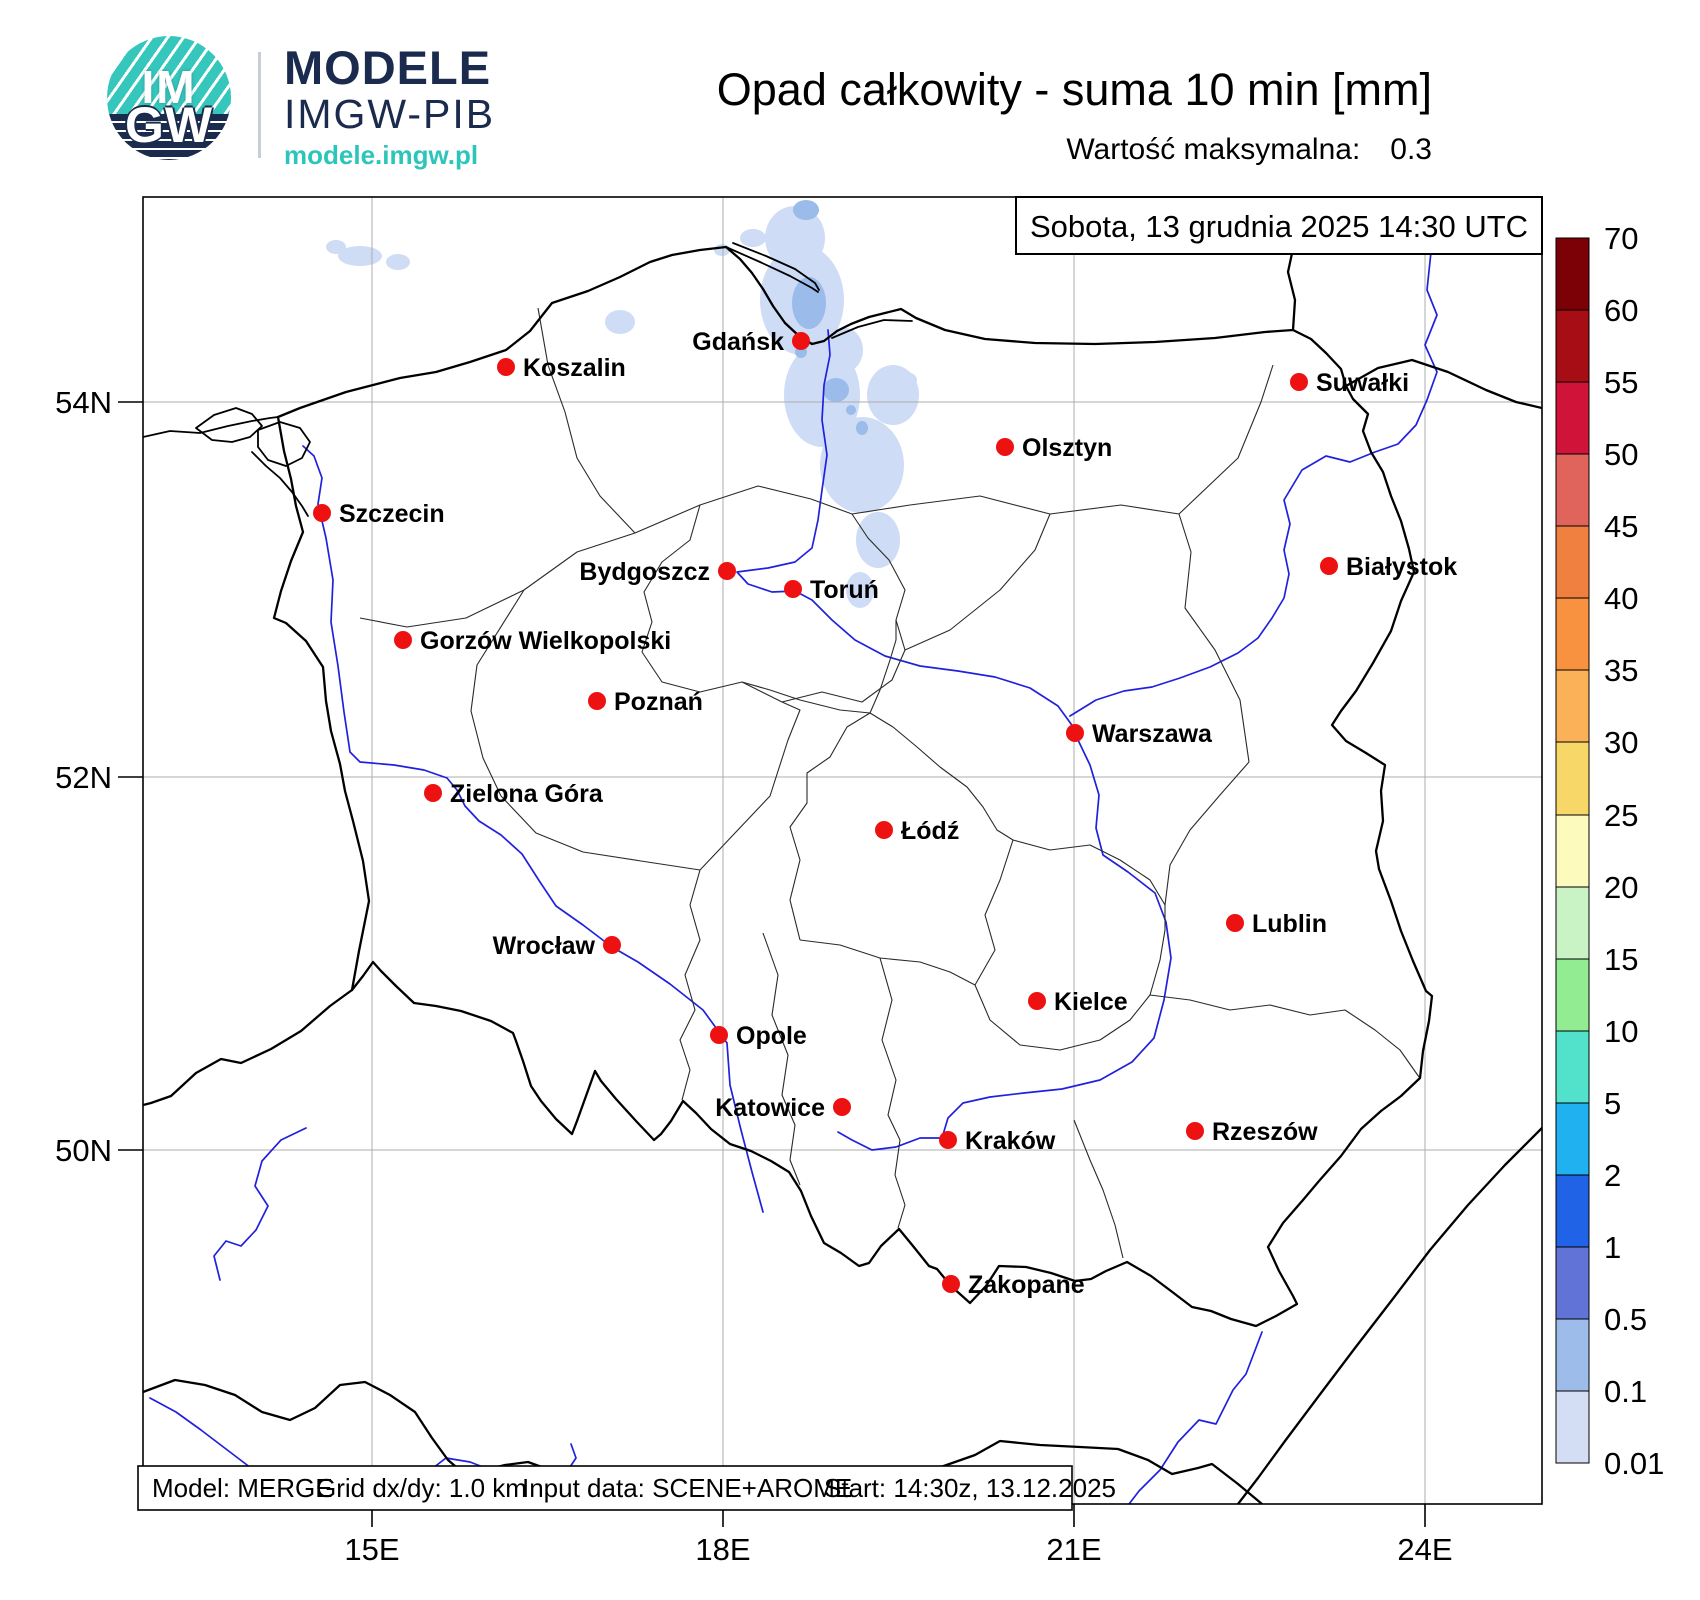  I want to click on y-tick-54n: 54N, so click(83, 402).